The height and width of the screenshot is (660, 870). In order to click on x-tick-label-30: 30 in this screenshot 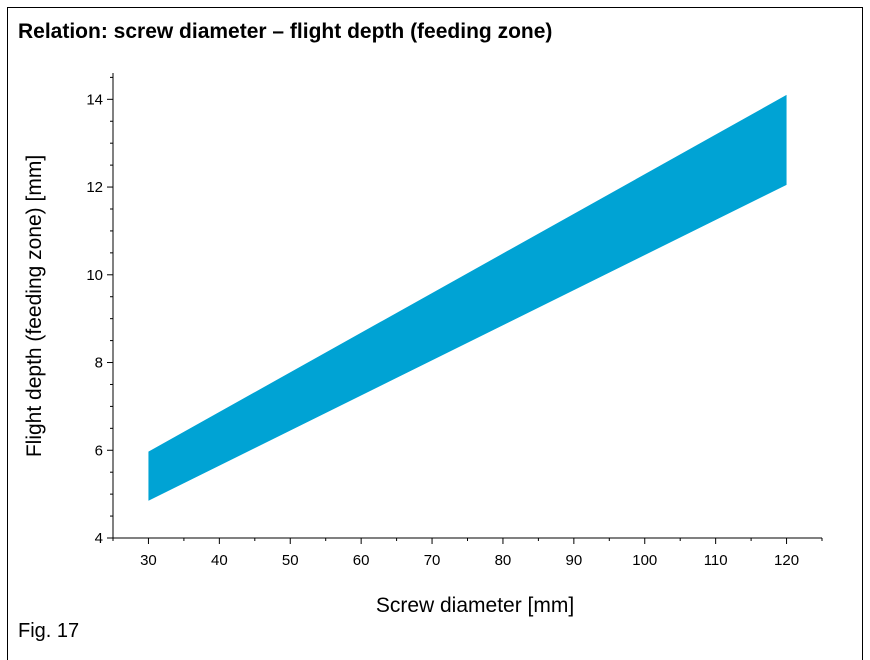, I will do `click(148, 560)`.